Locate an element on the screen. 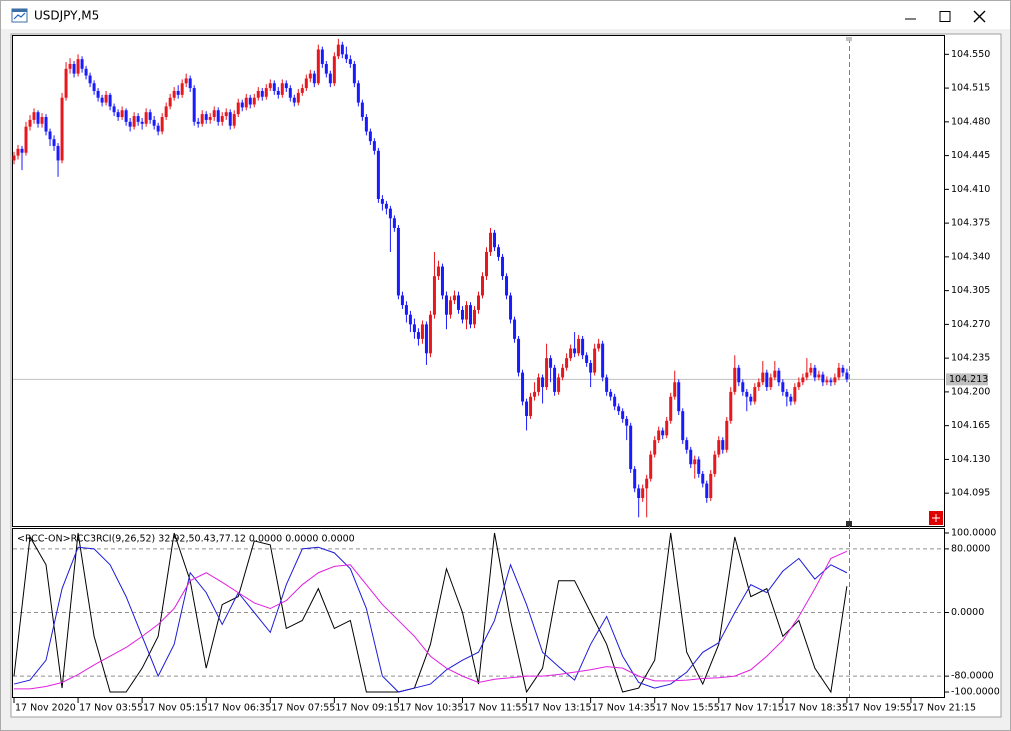  x-tick-label: 17 Nov 2020 is located at coordinates (45, 708).